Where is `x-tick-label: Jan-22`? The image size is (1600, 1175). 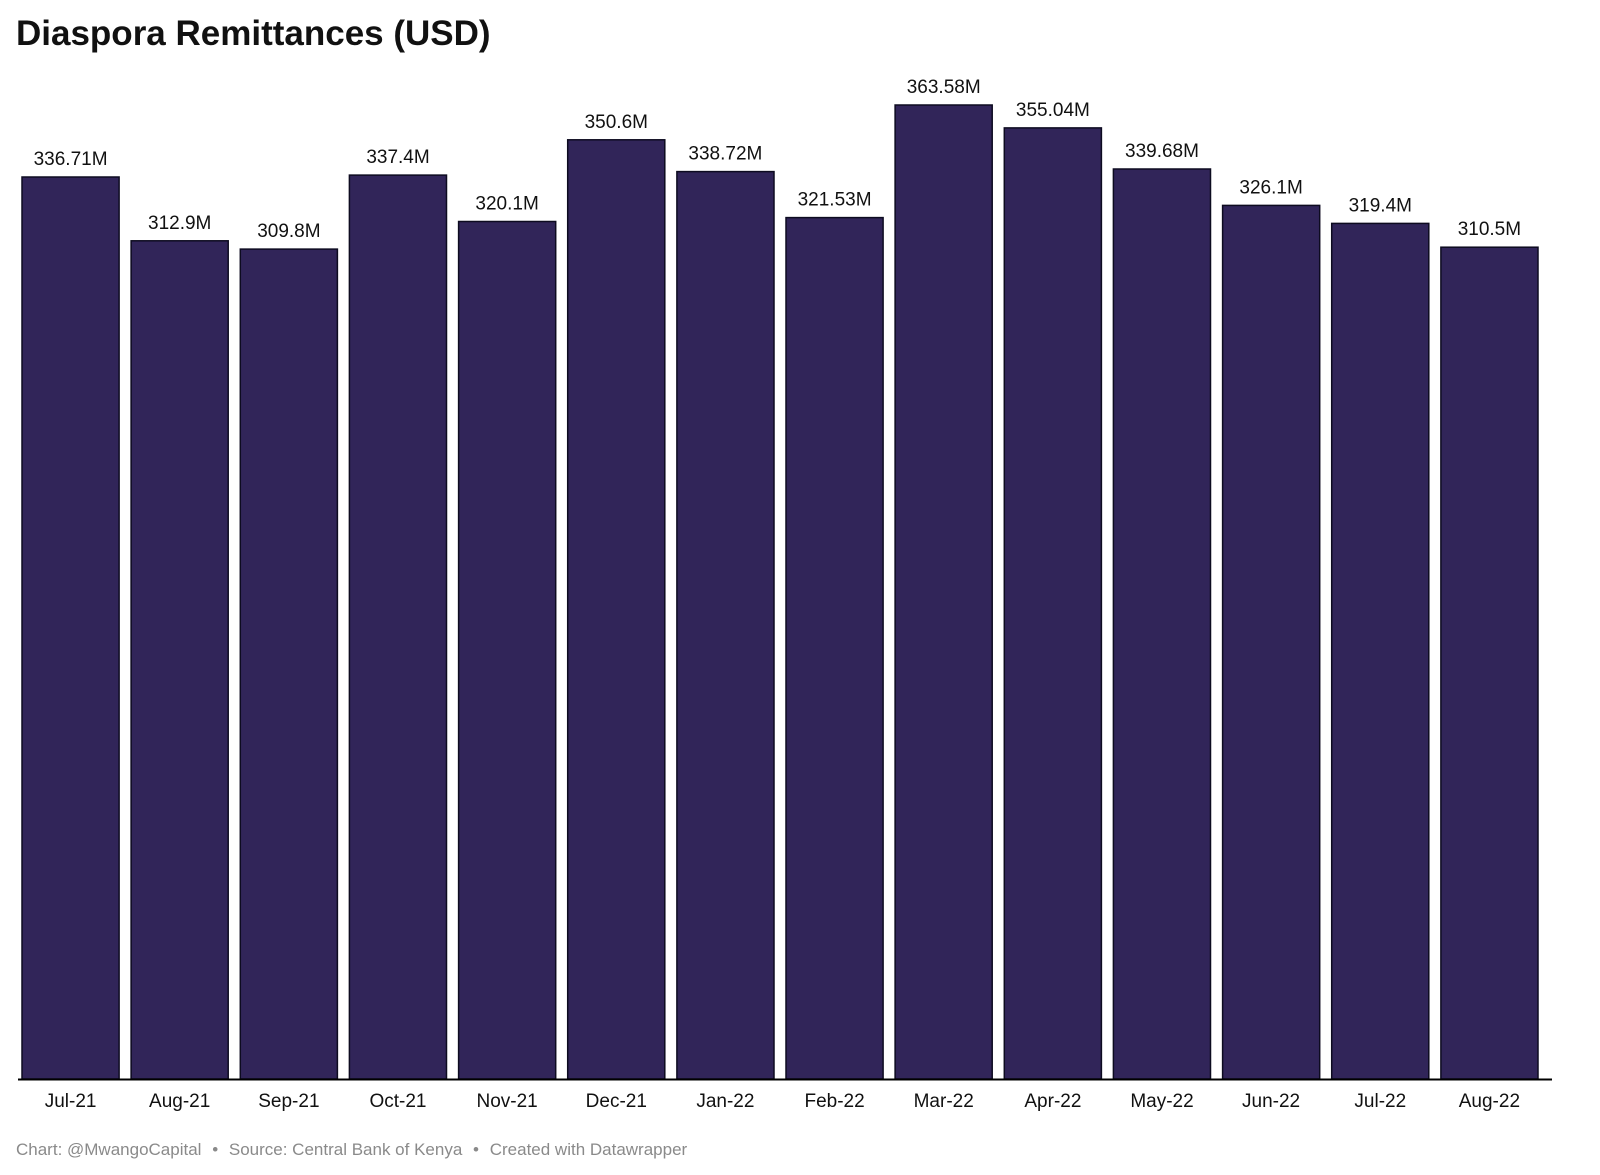
x-tick-label: Jan-22 is located at coordinates (725, 1101).